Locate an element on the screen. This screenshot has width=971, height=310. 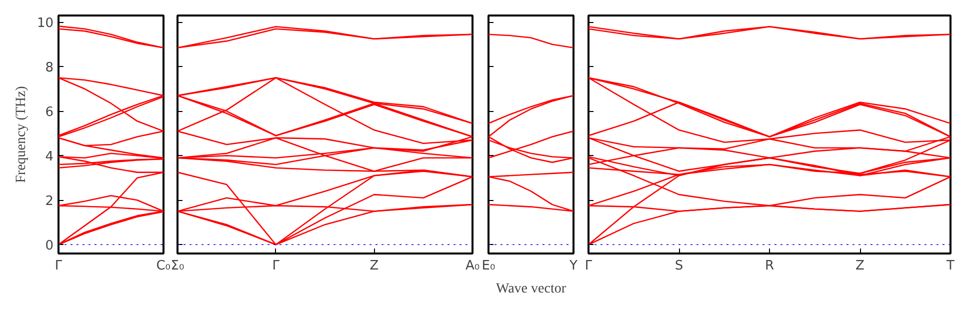
x-axis-title: Wave vector is located at coordinates (531, 289).